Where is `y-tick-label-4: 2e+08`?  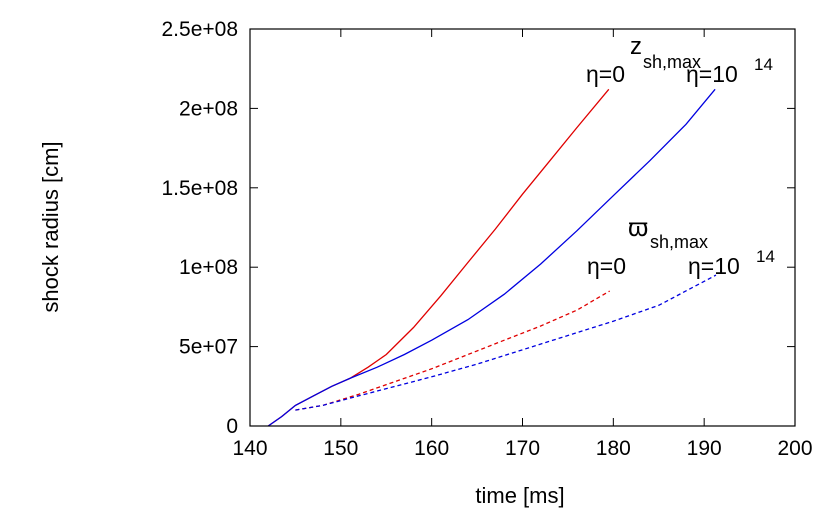 y-tick-label-4: 2e+08 is located at coordinates (208, 108).